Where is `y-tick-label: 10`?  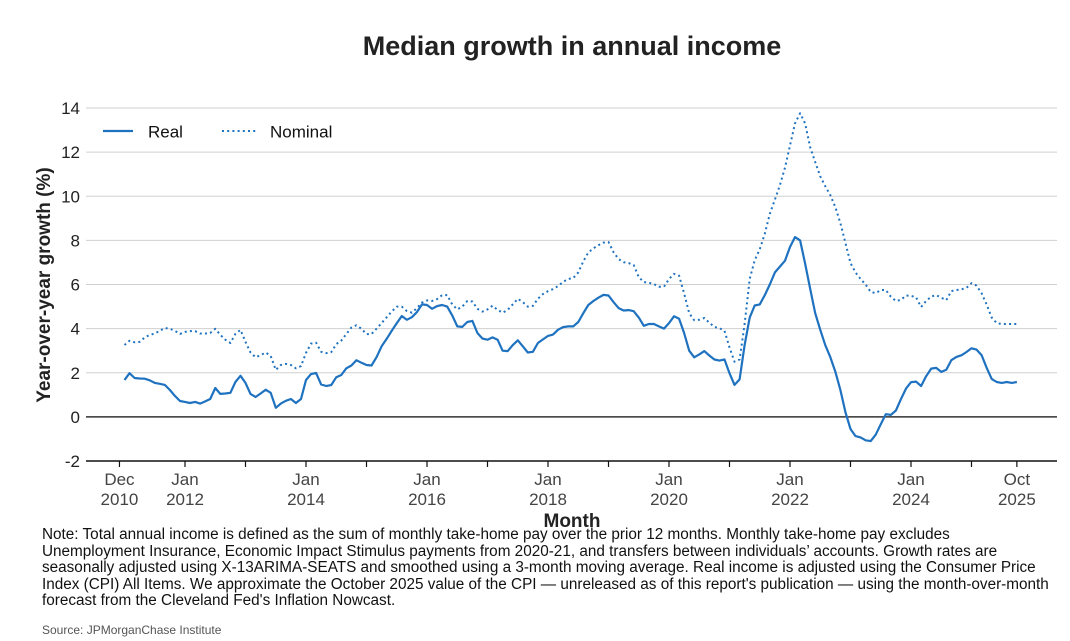
y-tick-label: 10 is located at coordinates (70, 196).